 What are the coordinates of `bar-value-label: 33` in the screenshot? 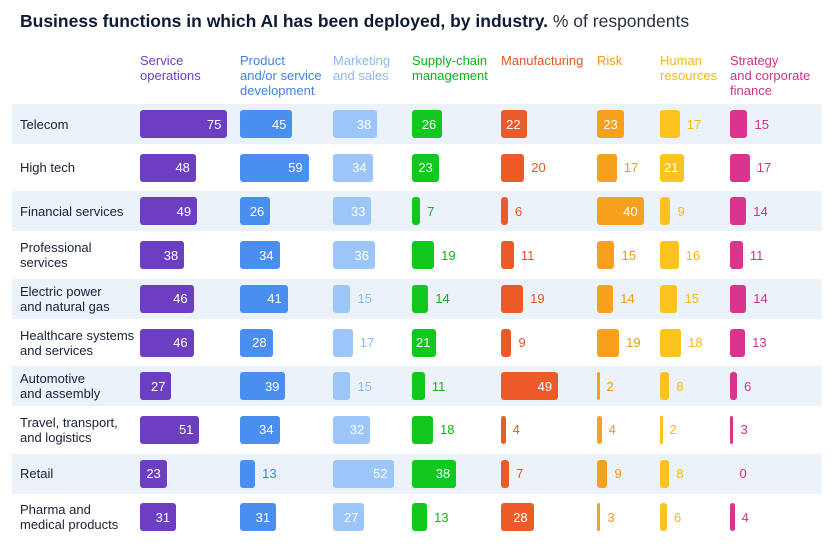 It's located at (358, 211).